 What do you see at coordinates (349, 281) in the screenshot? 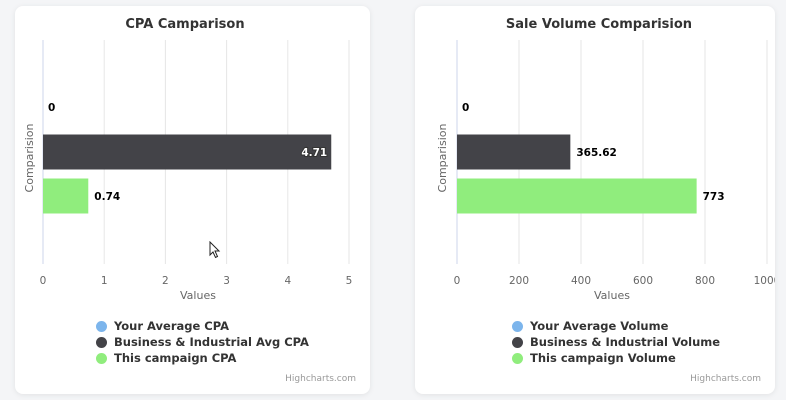
I see `tick-label: 5` at bounding box center [349, 281].